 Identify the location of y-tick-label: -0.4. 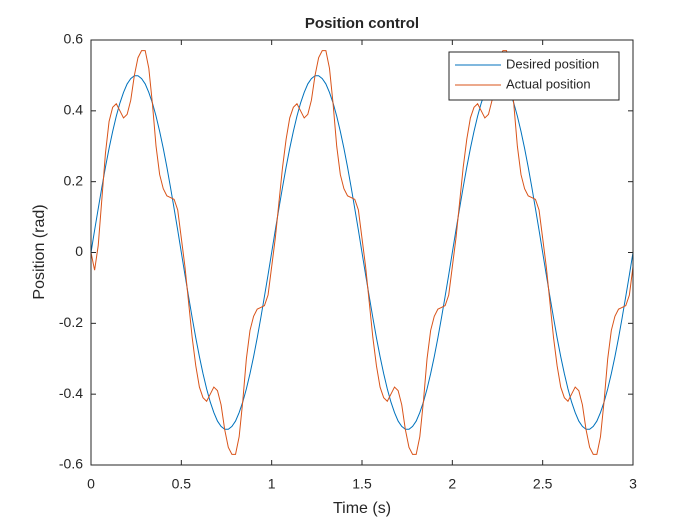
(71, 393).